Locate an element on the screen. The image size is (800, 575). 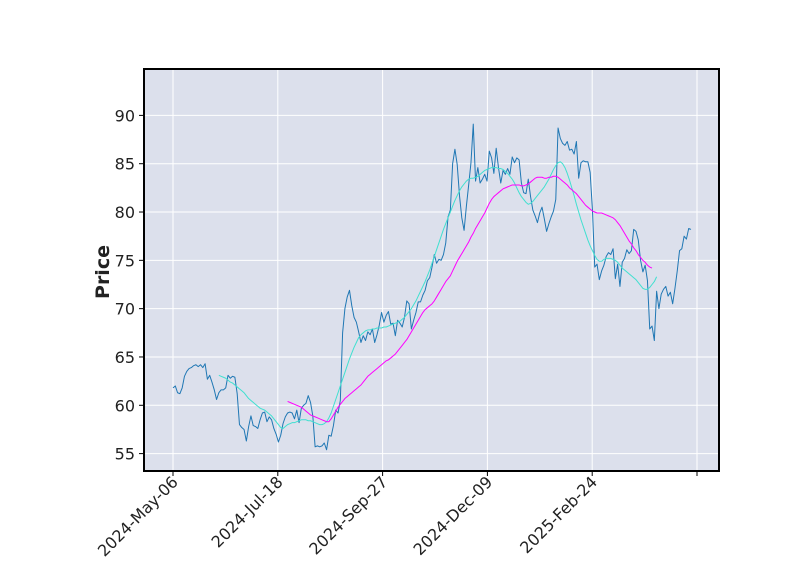
y-tick-label: 70 is located at coordinates (125, 309).